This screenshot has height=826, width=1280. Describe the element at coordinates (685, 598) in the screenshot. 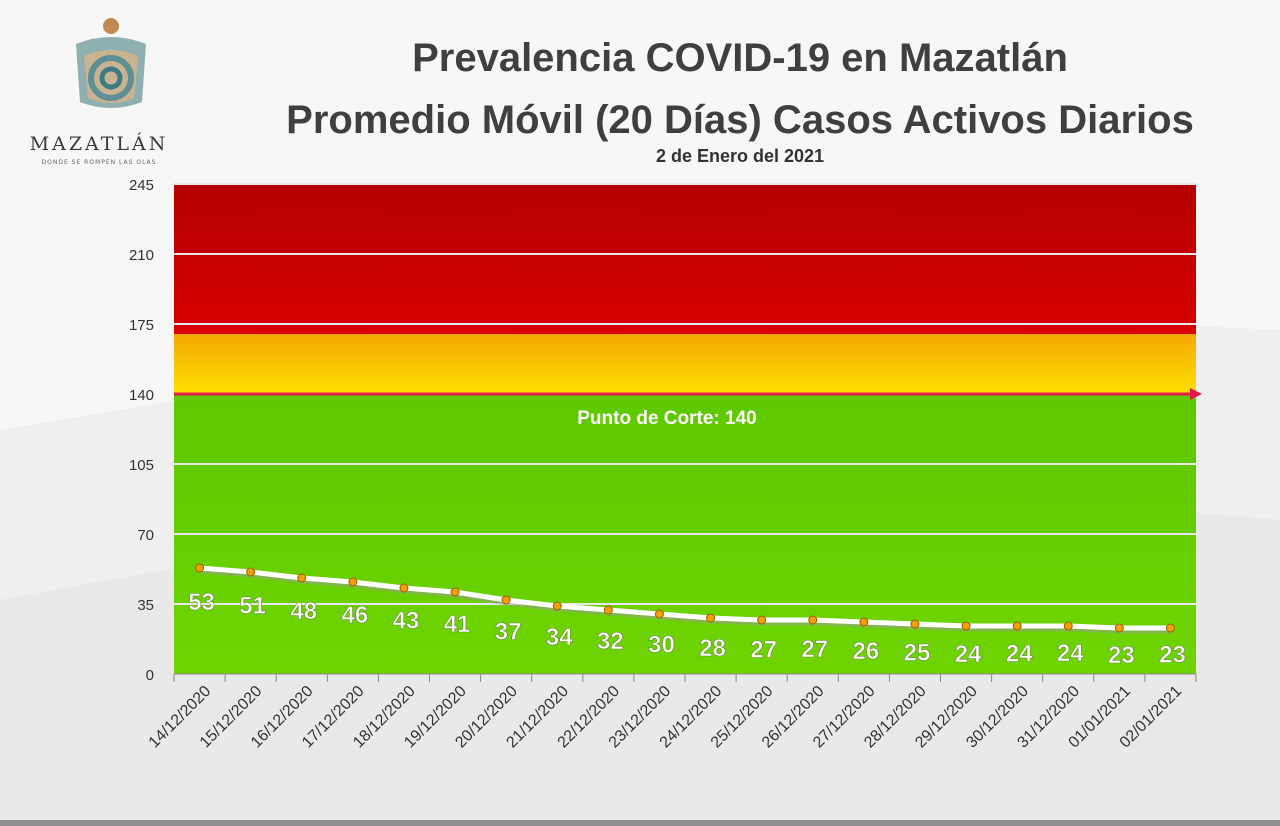

I see `series-line` at that location.